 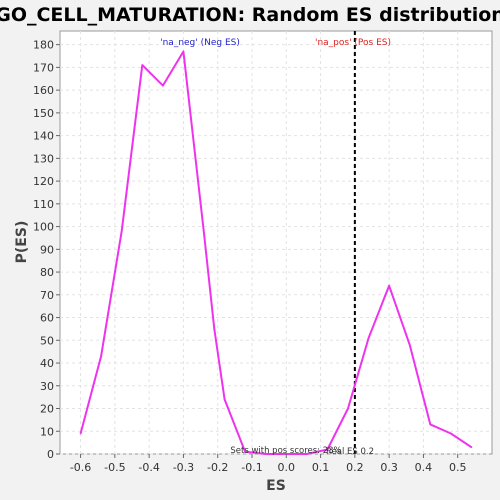 What do you see at coordinates (43, 136) in the screenshot?
I see `y-tick-label: 140` at bounding box center [43, 136].